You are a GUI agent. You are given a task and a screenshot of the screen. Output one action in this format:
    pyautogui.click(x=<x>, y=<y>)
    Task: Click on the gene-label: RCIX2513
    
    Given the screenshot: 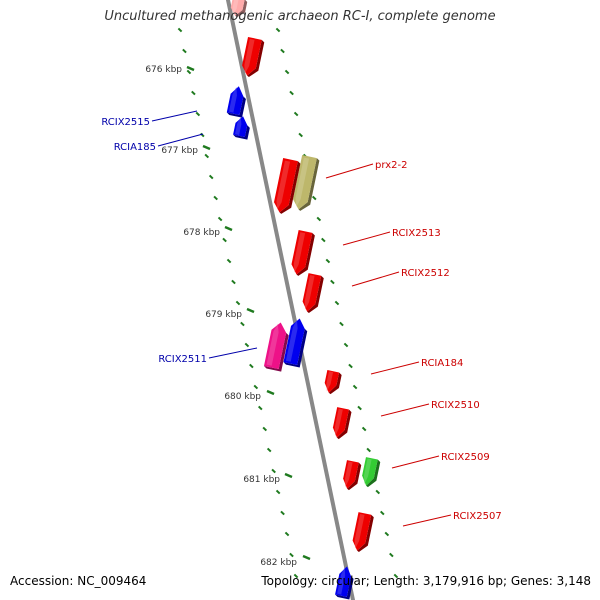 What is the action you would take?
    pyautogui.click(x=416, y=233)
    